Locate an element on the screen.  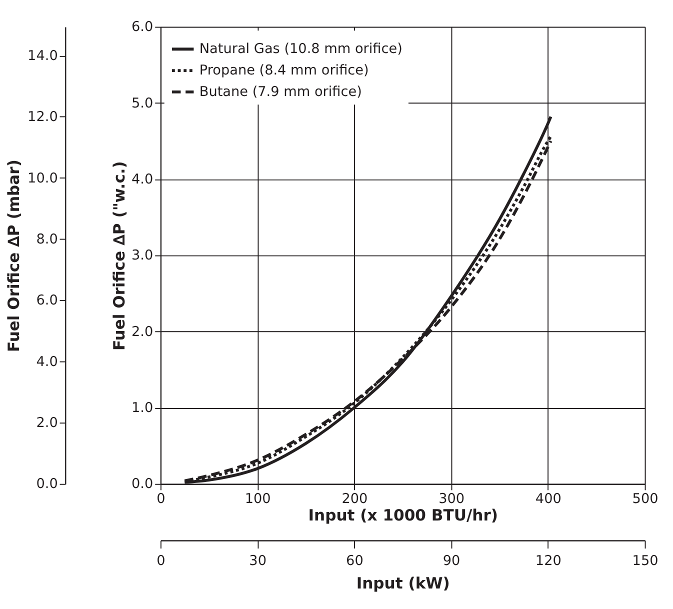
x-tick-label: 0 is located at coordinates (161, 498).